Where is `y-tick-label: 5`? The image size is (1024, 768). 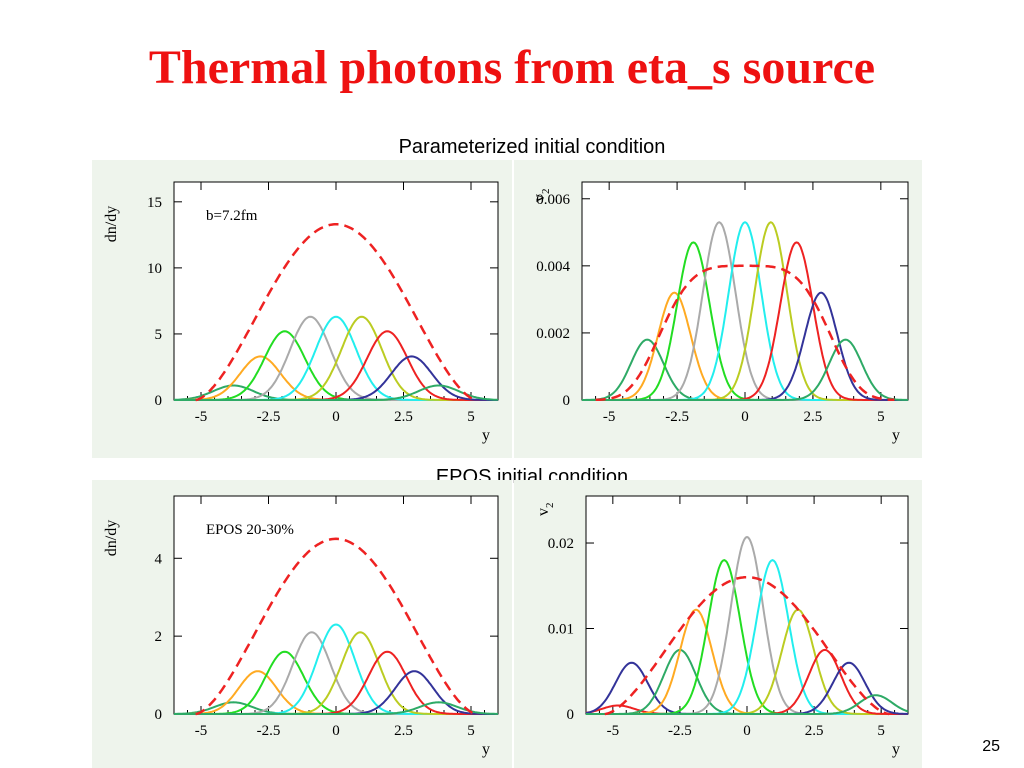 y-tick-label: 5 is located at coordinates (159, 335).